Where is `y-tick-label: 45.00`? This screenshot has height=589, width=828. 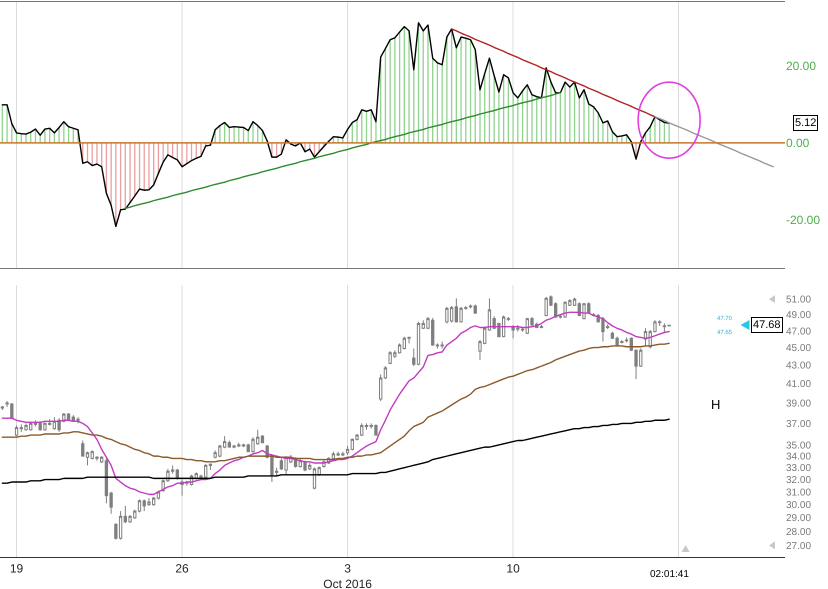
y-tick-label: 45.00 is located at coordinates (799, 348).